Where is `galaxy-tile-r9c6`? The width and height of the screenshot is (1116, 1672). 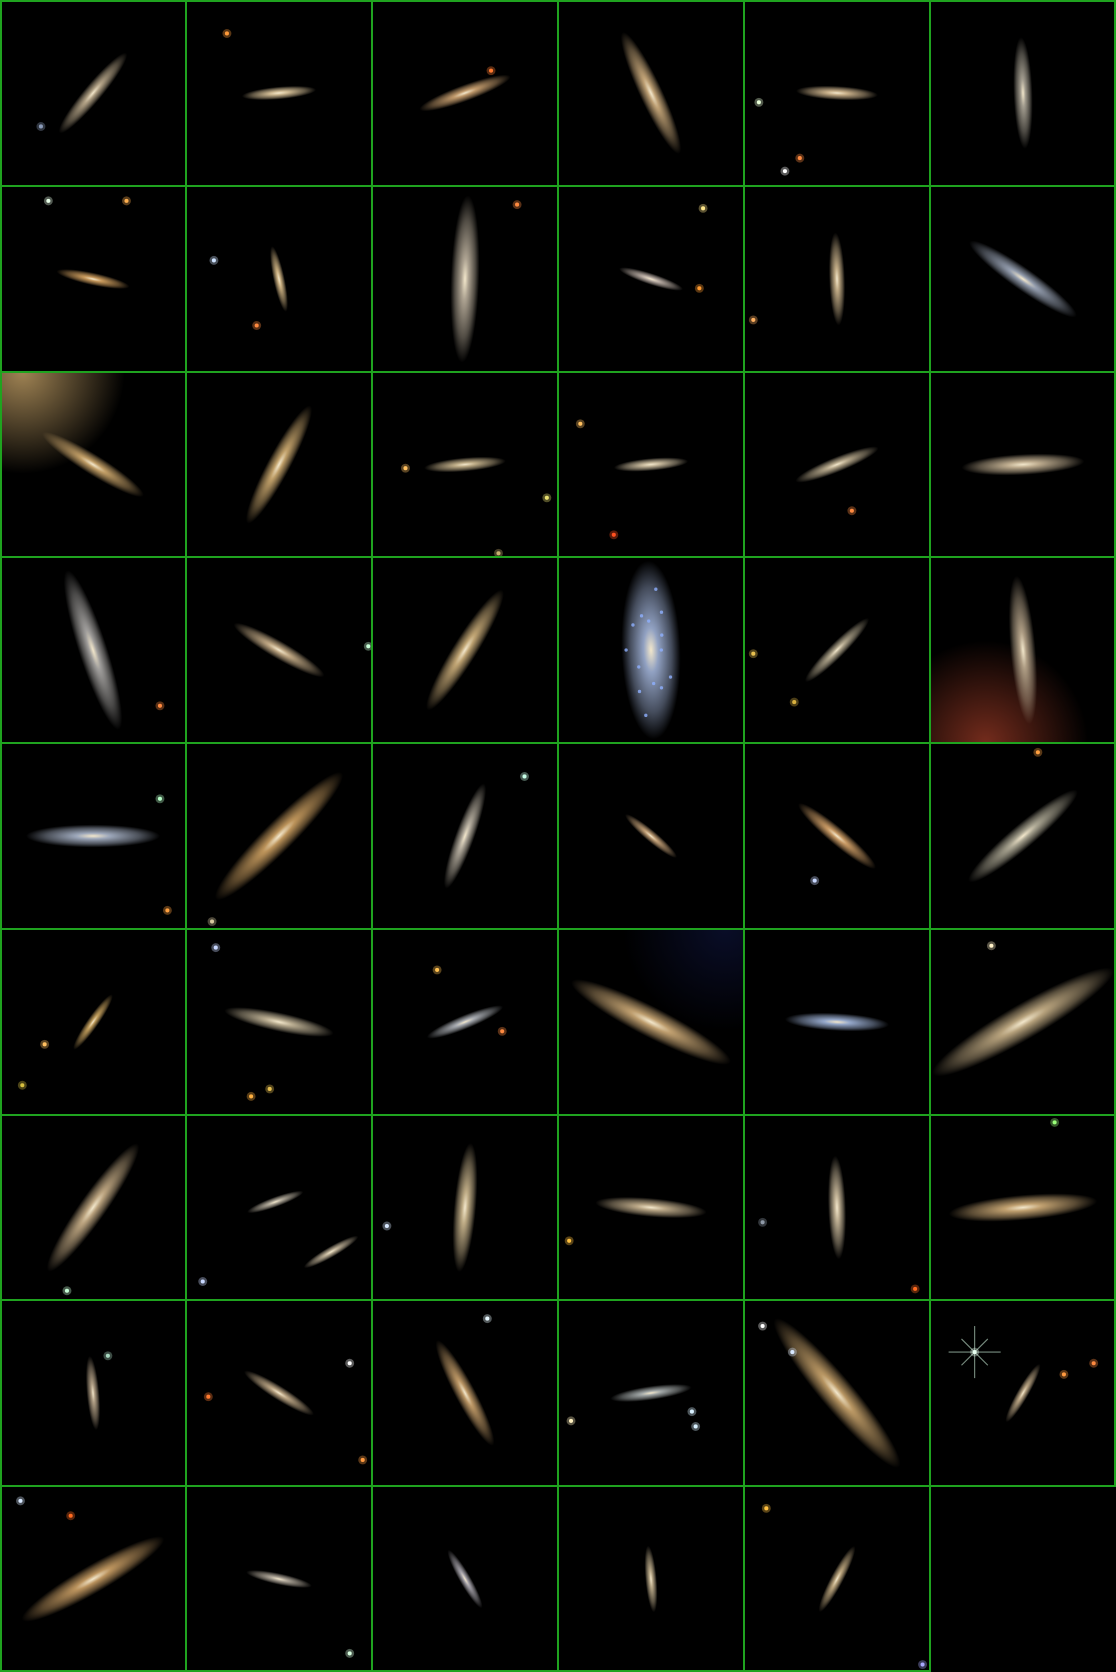 galaxy-tile-r9c6 is located at coordinates (1023, 1579).